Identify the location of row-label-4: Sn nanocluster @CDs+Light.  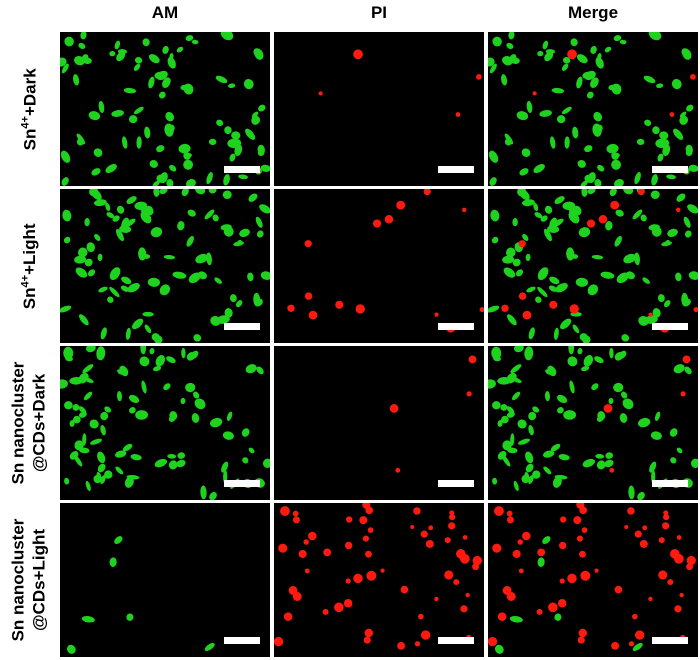
(28, 580).